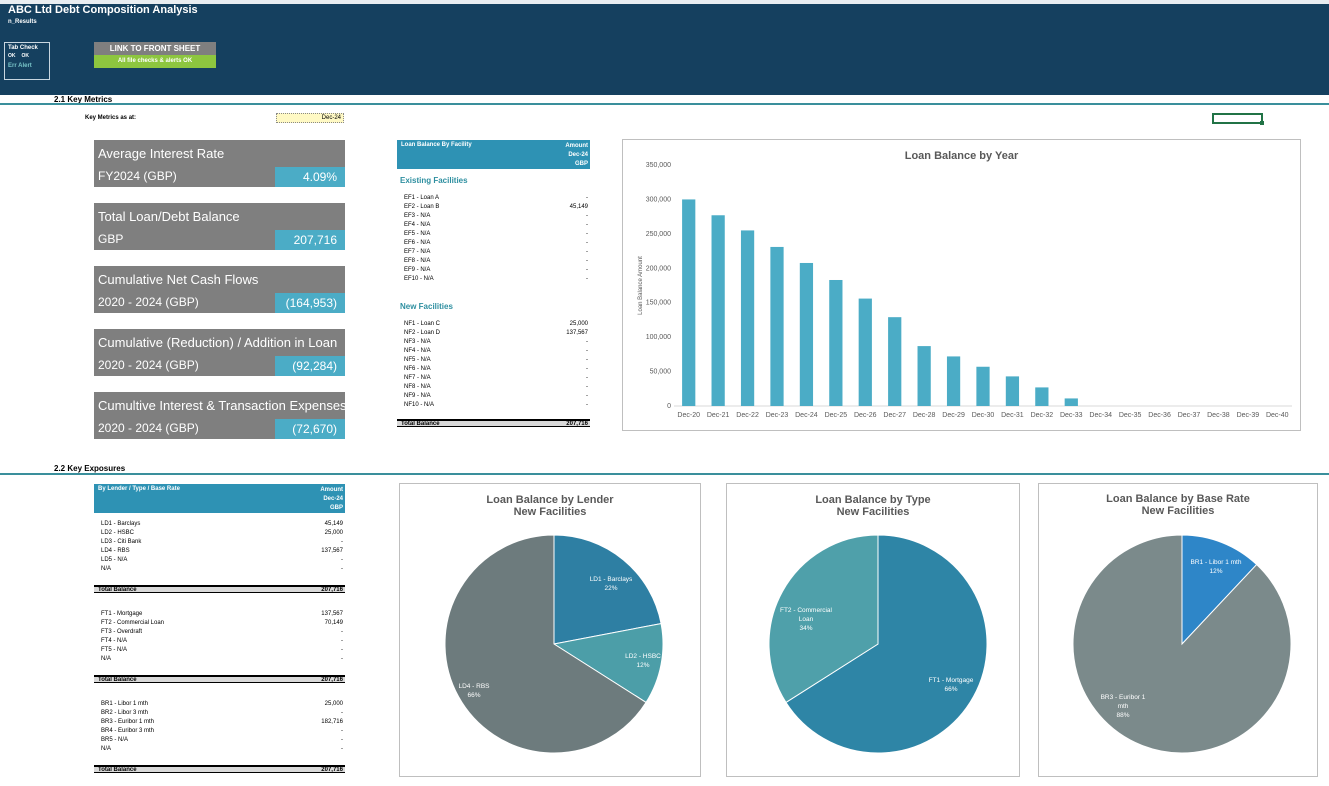 The height and width of the screenshot is (786, 1329). I want to click on x-tick-label: Dec-34, so click(1100, 415).